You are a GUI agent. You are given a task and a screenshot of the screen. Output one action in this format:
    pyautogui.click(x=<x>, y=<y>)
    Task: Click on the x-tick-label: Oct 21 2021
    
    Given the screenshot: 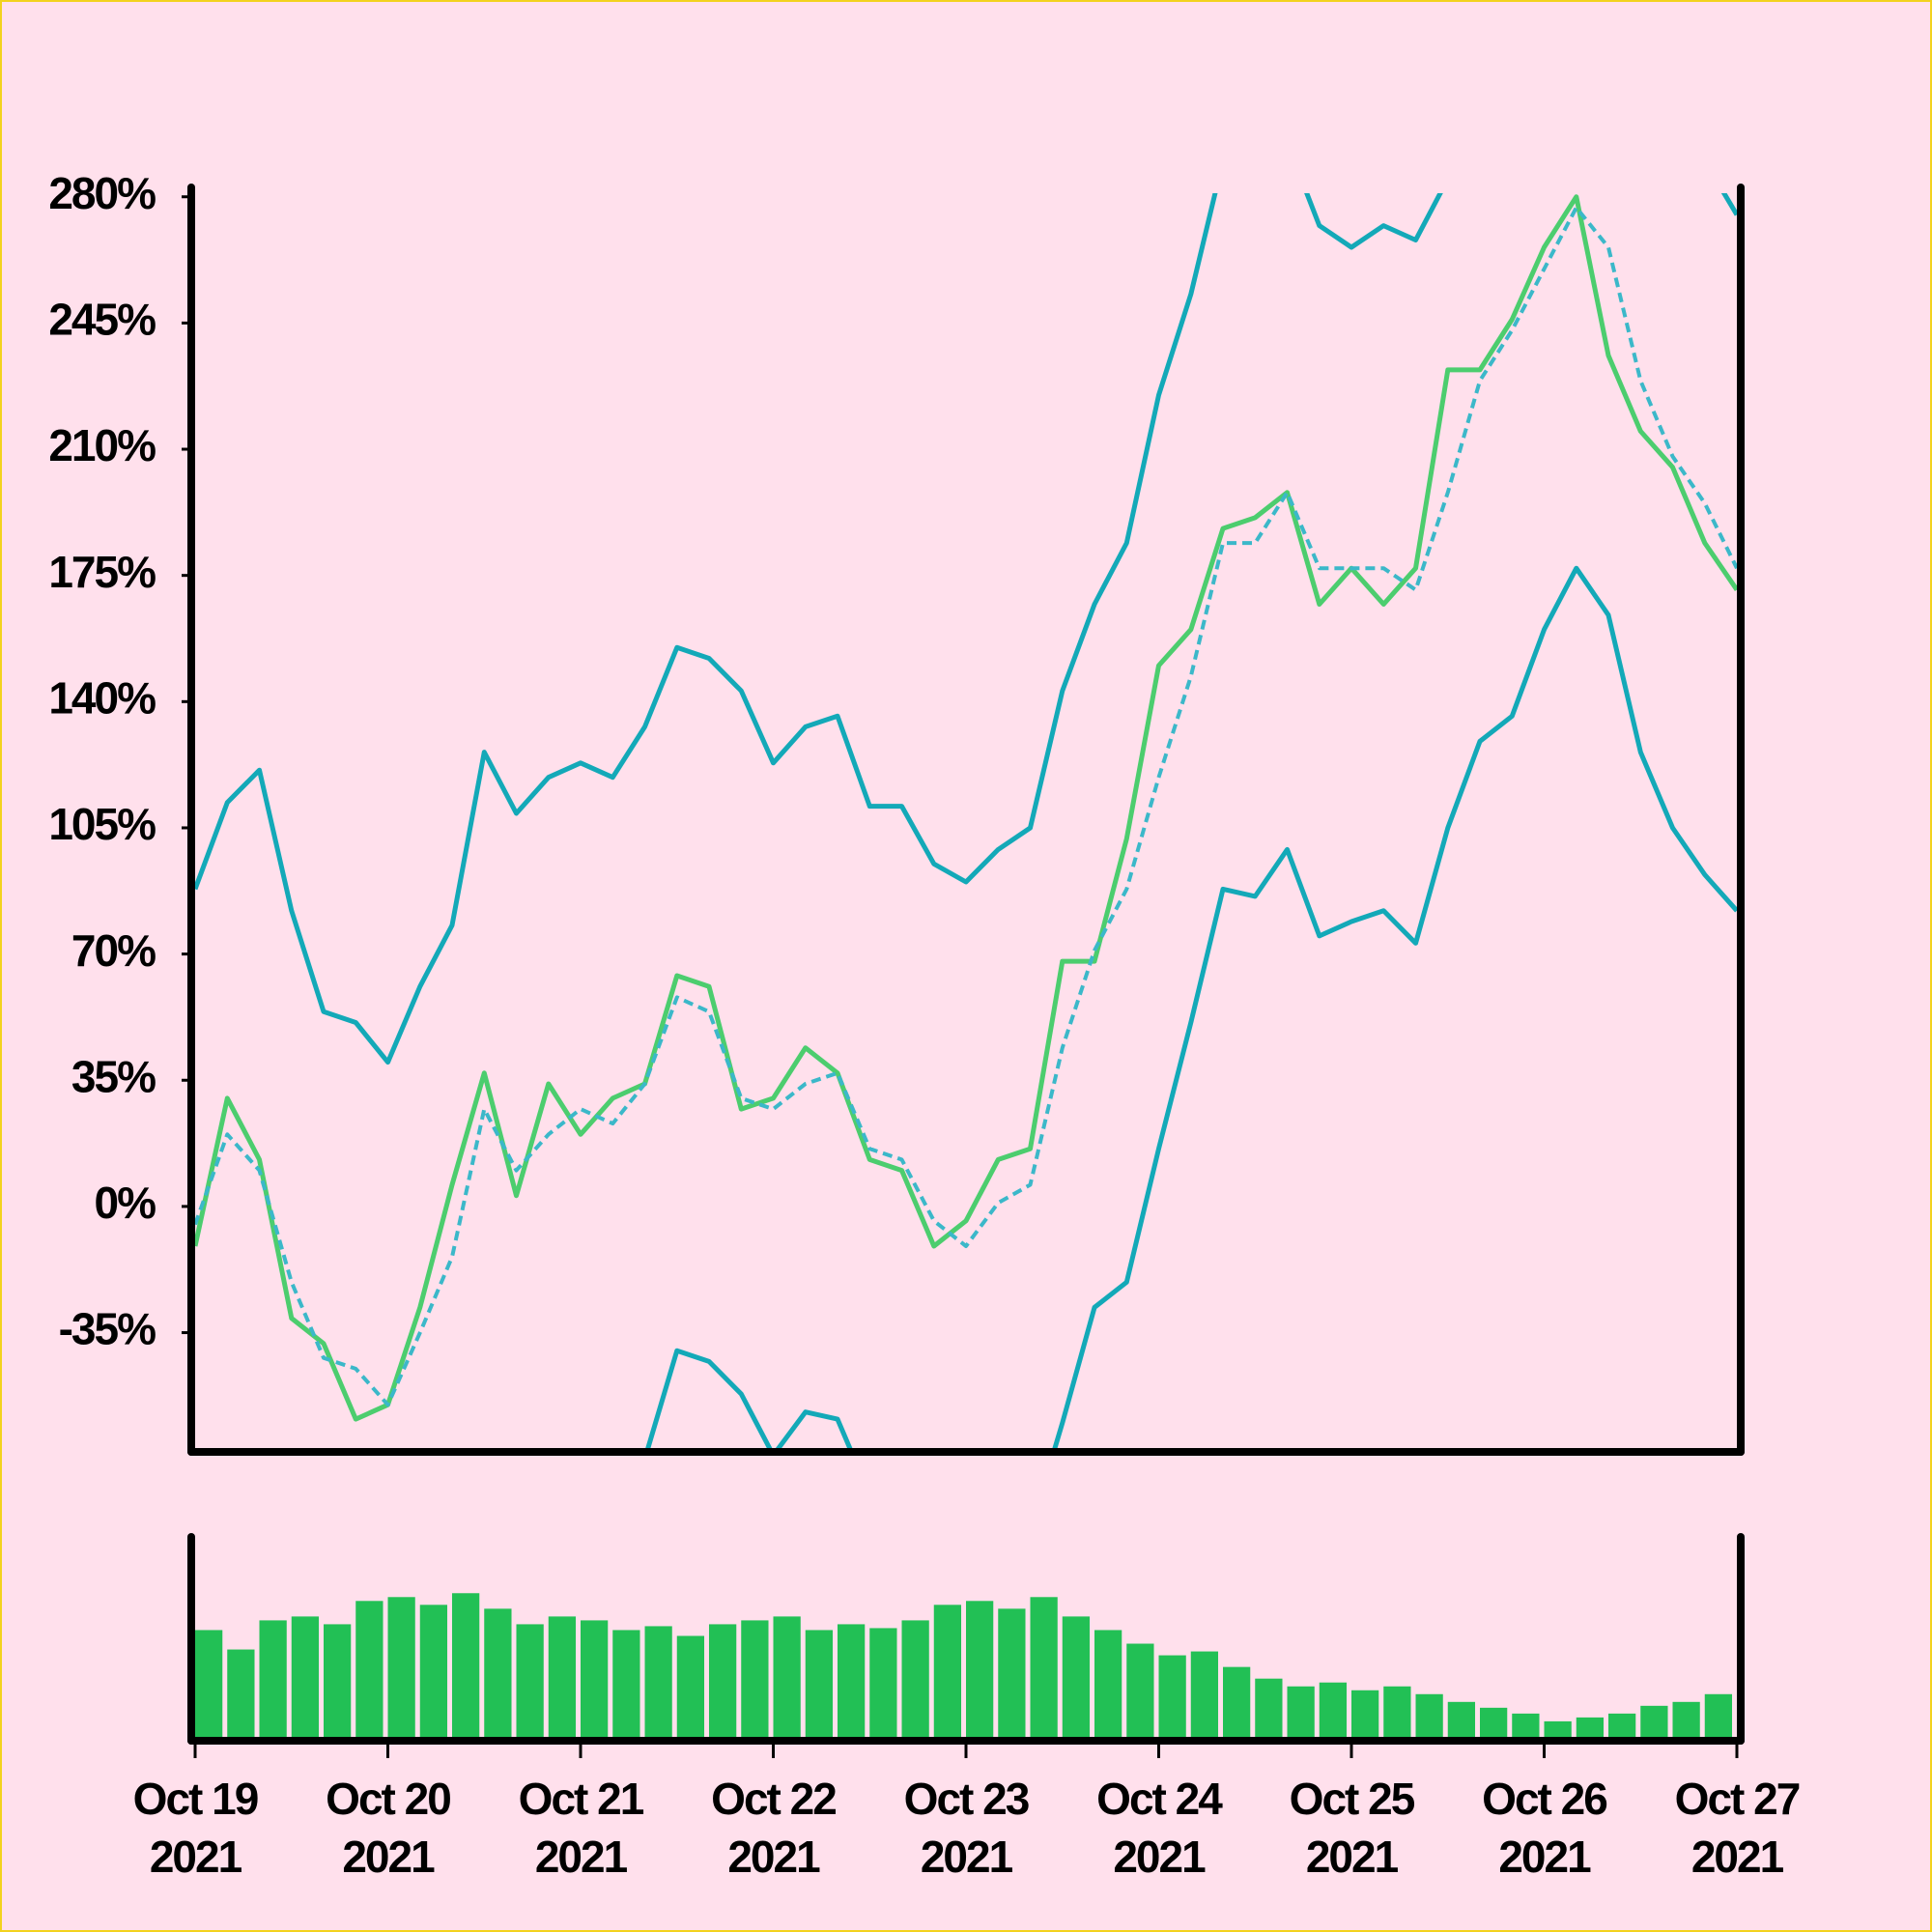 What is the action you would take?
    pyautogui.click(x=581, y=1828)
    